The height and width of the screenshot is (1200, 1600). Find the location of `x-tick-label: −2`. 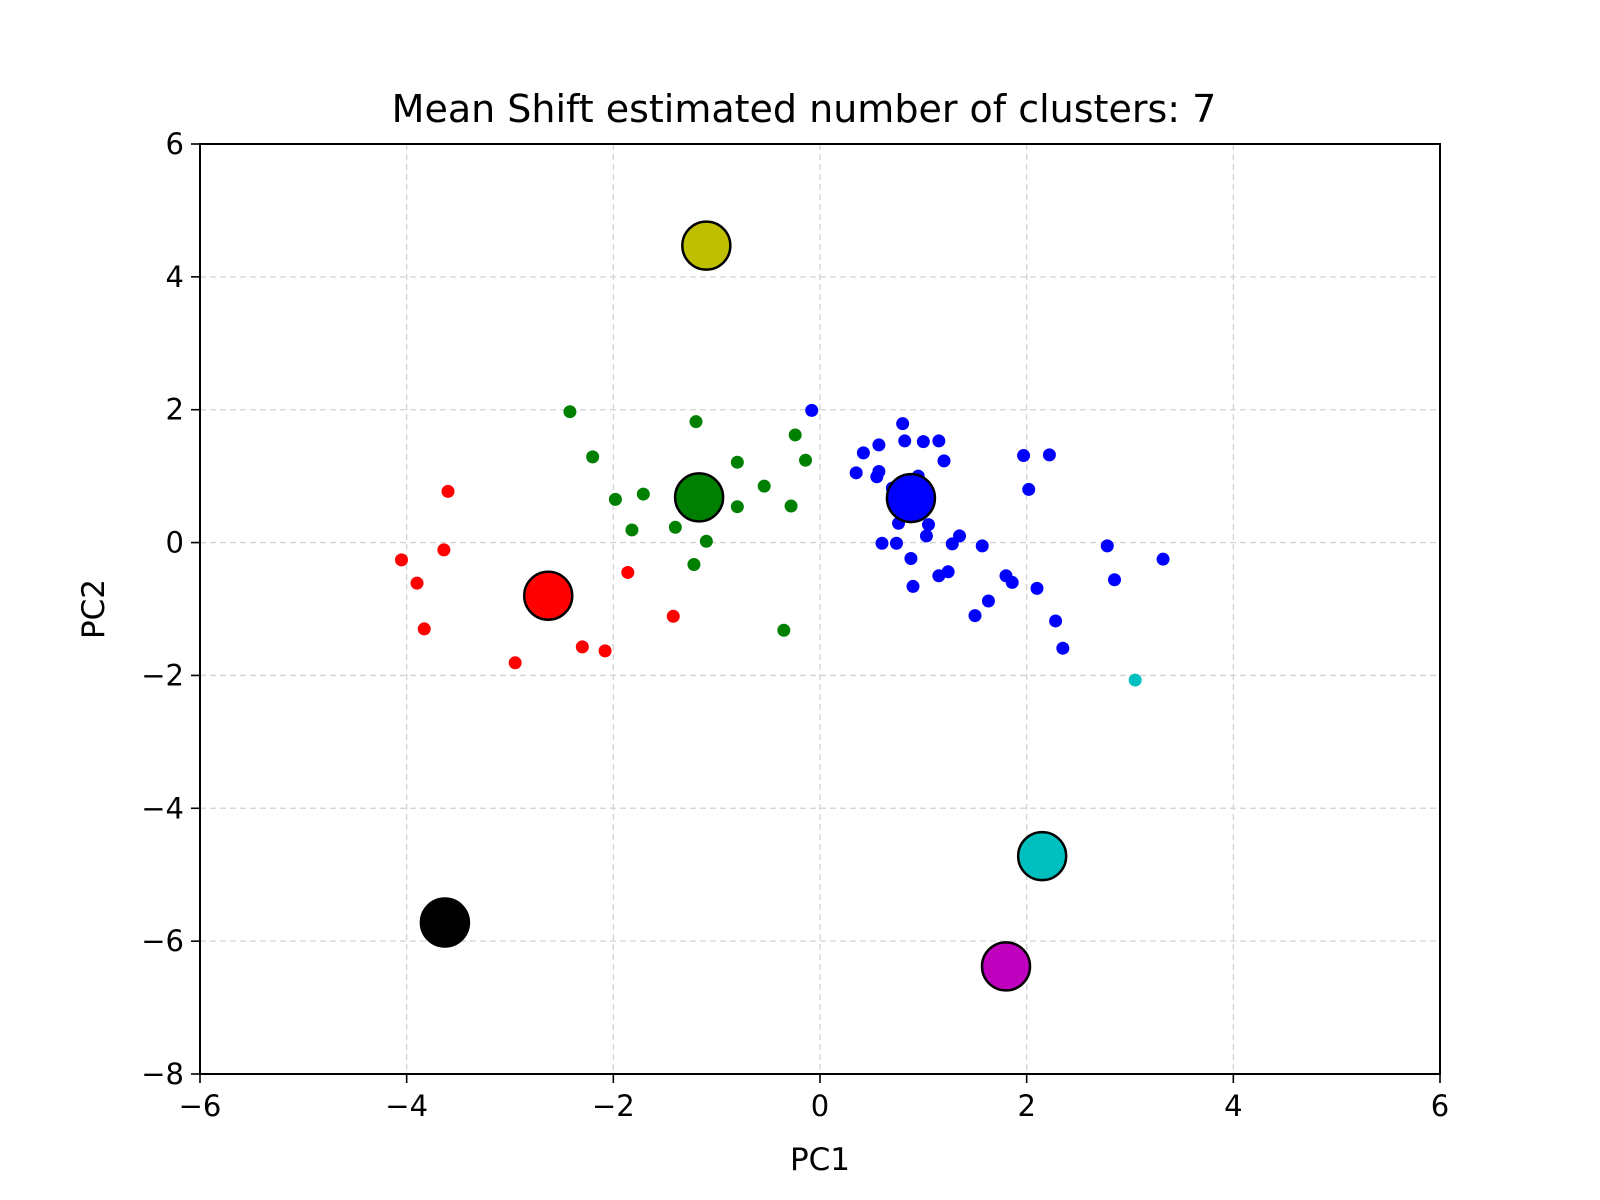

x-tick-label: −2 is located at coordinates (613, 1106).